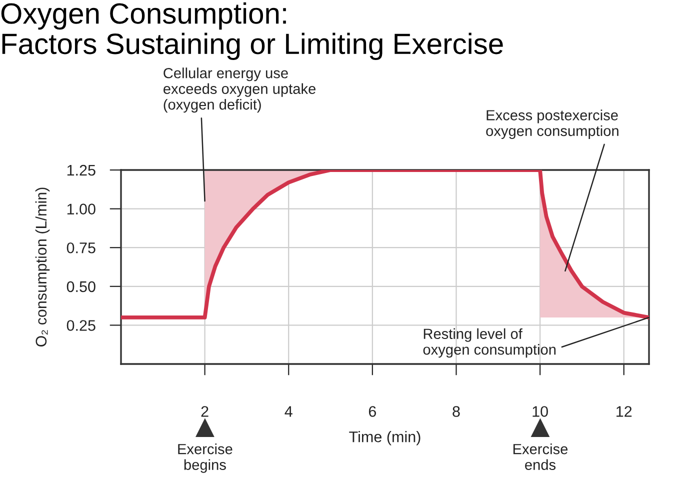 The image size is (681, 486). Describe the element at coordinates (624, 411) in the screenshot. I see `x-tick-label: 12` at that location.